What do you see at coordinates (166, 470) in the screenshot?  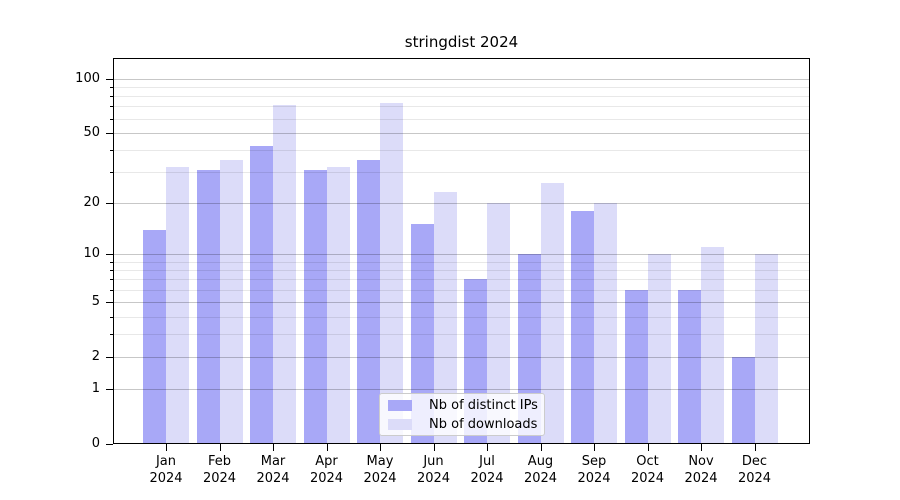 I see `x-tick-label: Jan 2024` at bounding box center [166, 470].